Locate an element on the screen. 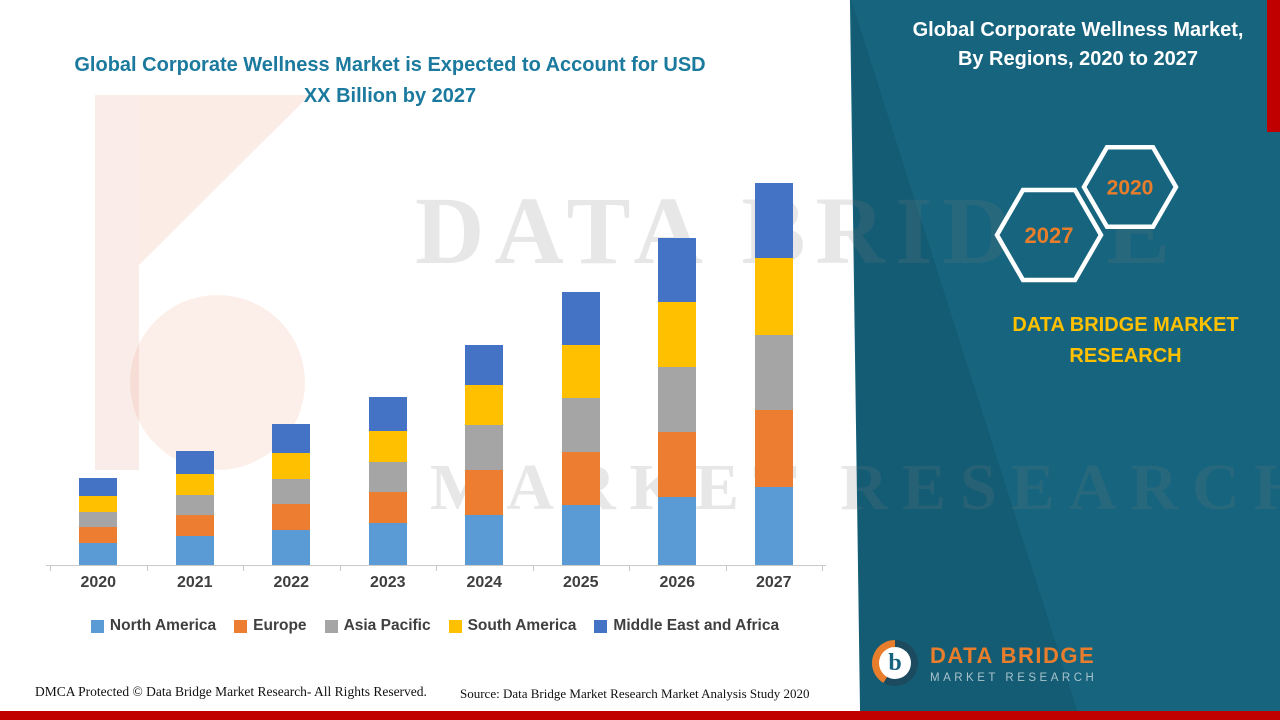 The width and height of the screenshot is (1280, 720). legend-label: Asia Pacific is located at coordinates (387, 625).